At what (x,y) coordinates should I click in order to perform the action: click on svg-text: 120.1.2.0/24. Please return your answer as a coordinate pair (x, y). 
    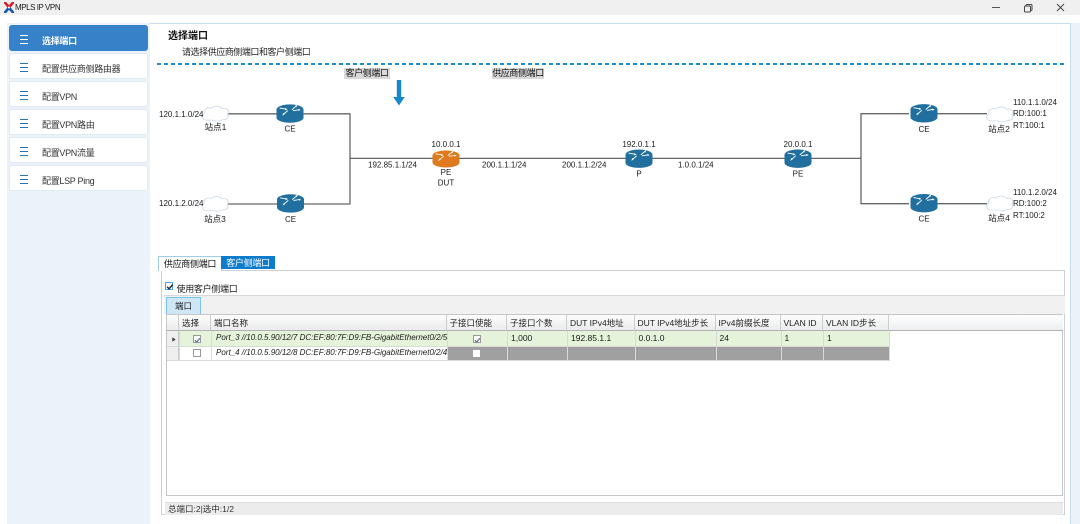
    Looking at the image, I should click on (181, 203).